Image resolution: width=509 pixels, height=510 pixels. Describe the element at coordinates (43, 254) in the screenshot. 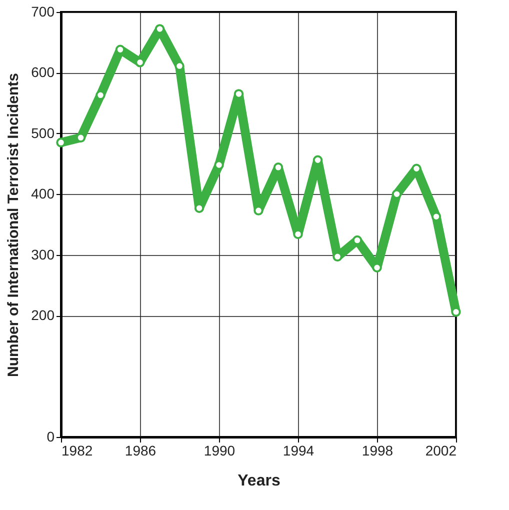

I see `y-tick-label: 300` at that location.